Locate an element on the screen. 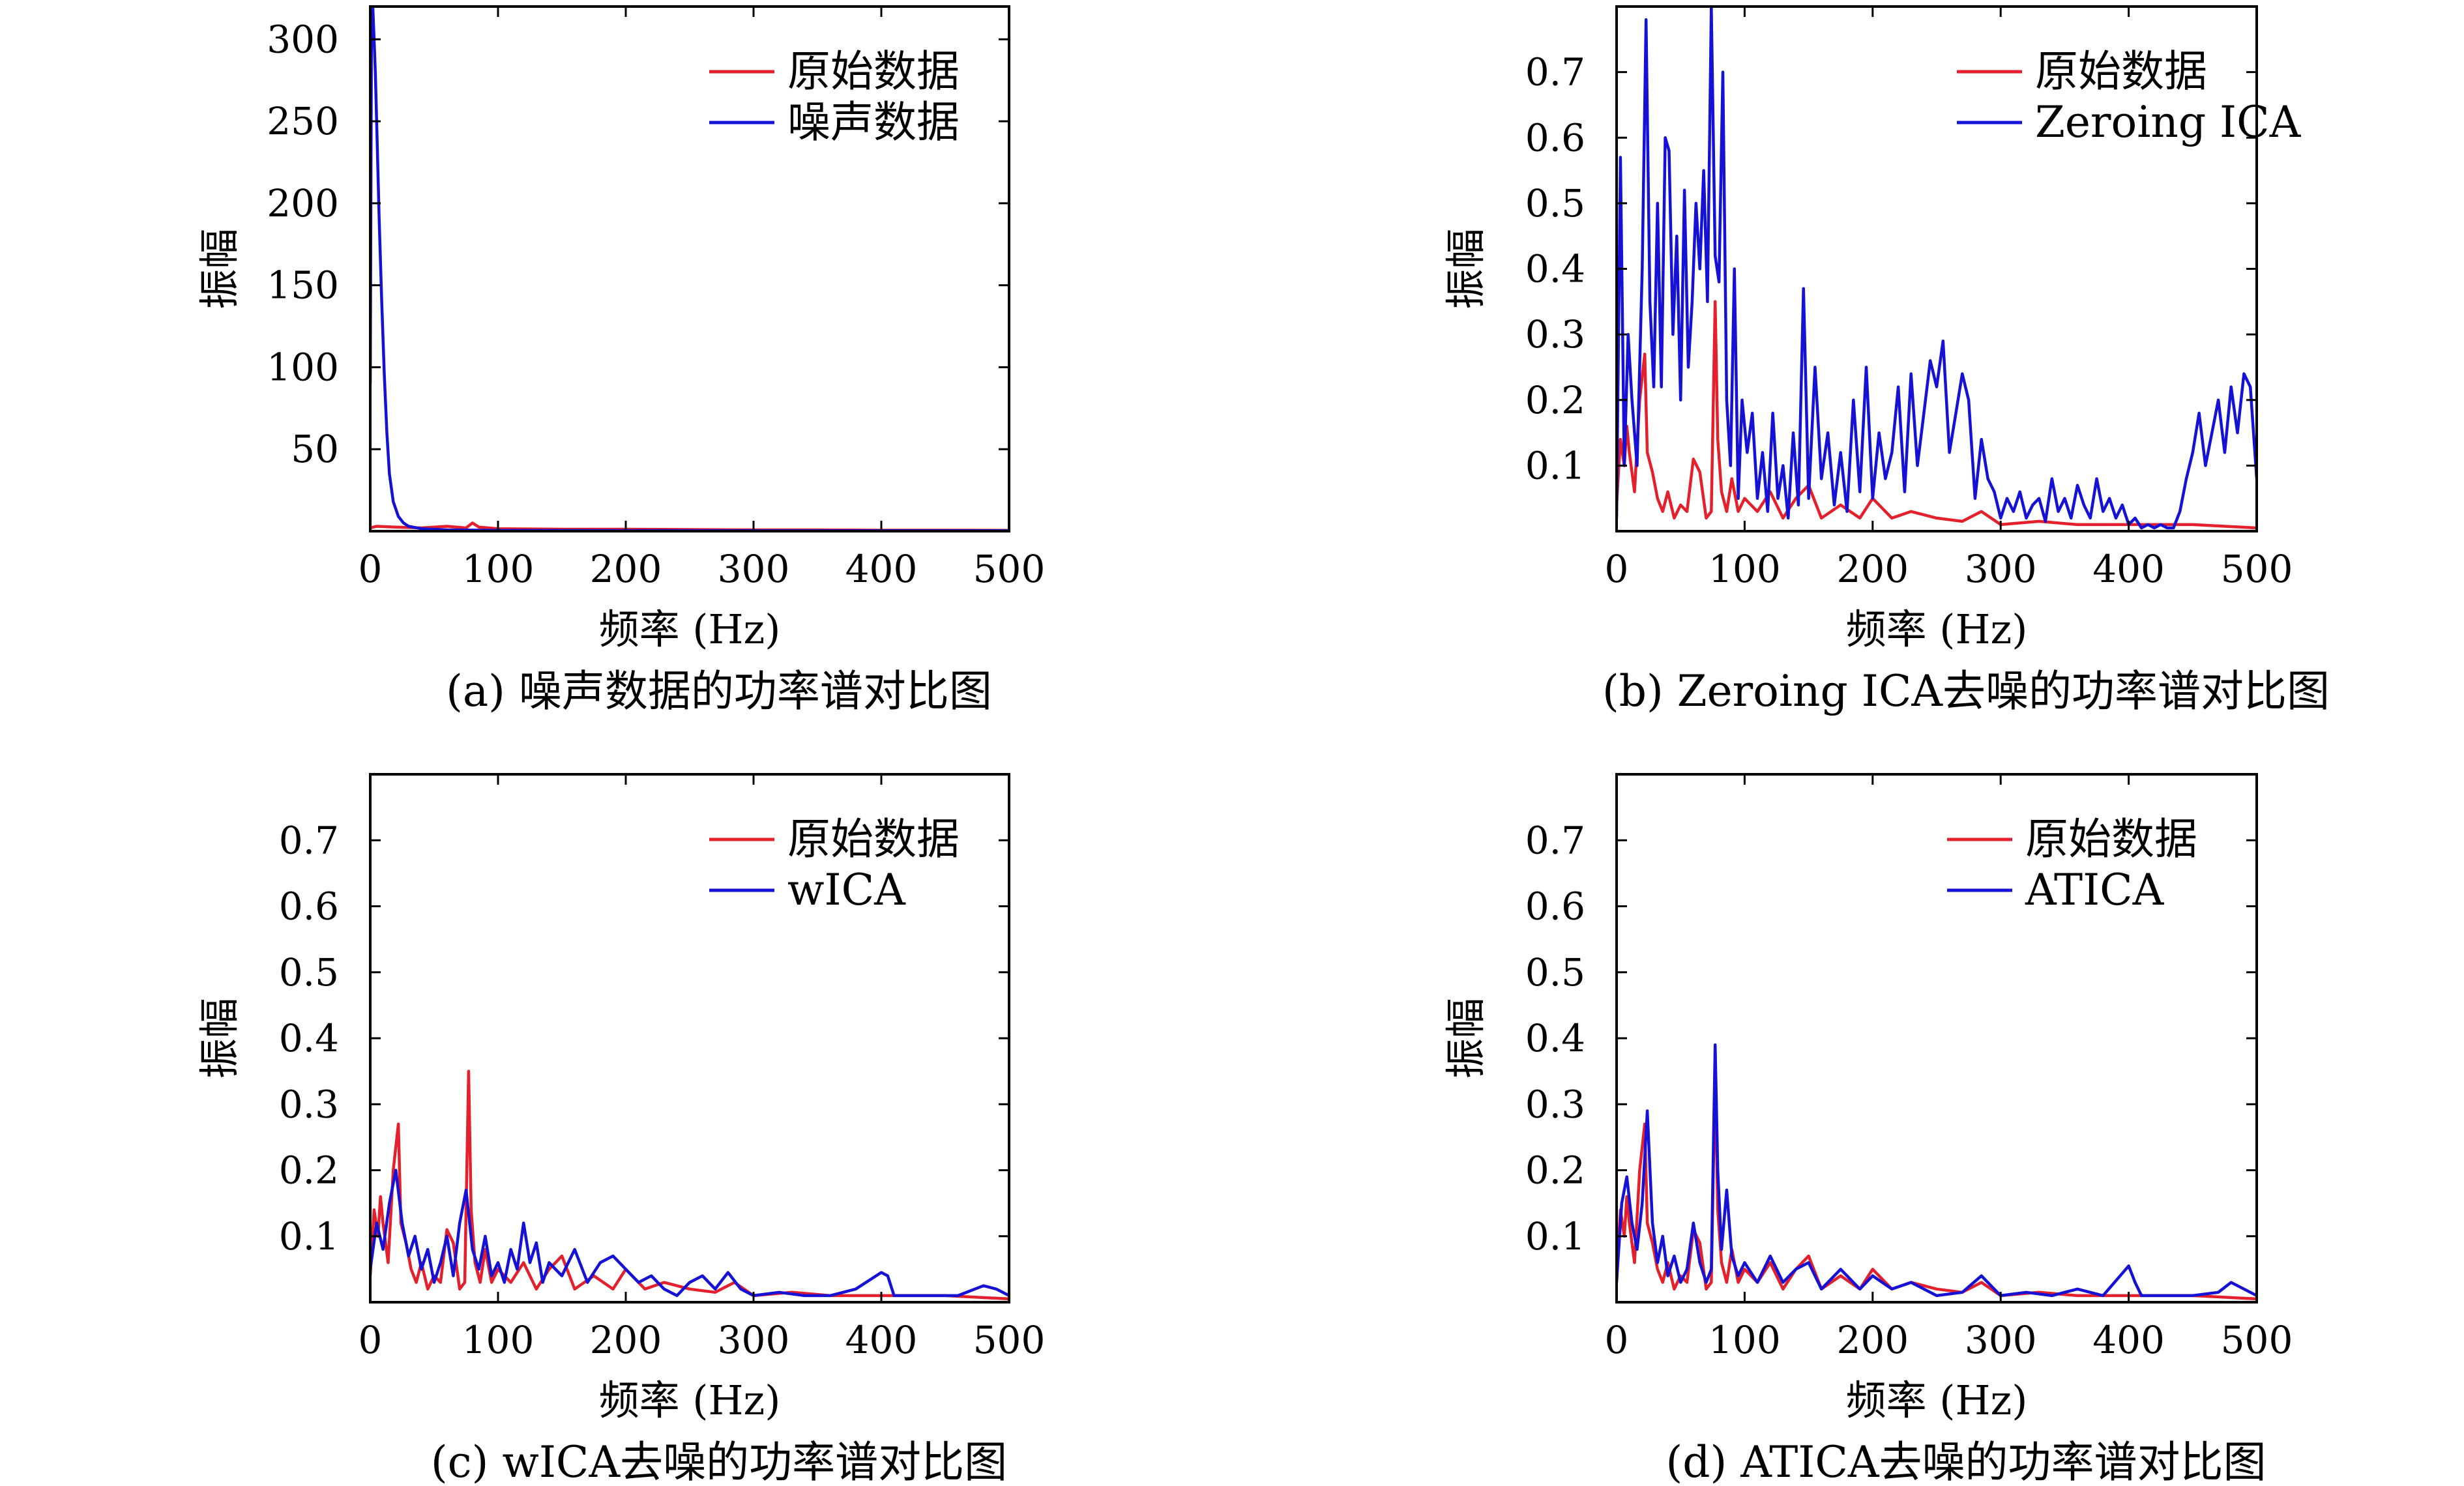  y-tick-label: 50 is located at coordinates (315, 449).